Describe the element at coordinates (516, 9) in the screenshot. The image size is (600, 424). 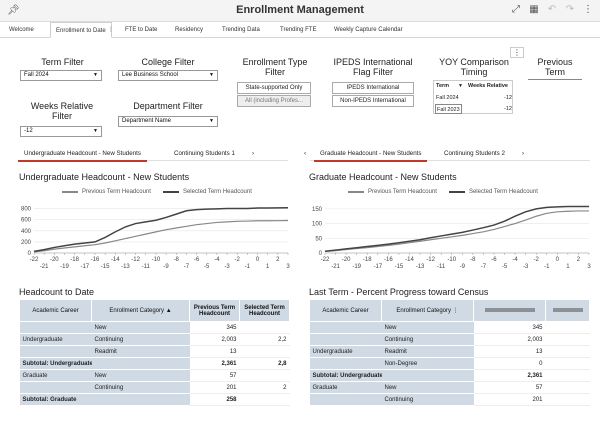
I see `expand-icon: ⤢` at that location.